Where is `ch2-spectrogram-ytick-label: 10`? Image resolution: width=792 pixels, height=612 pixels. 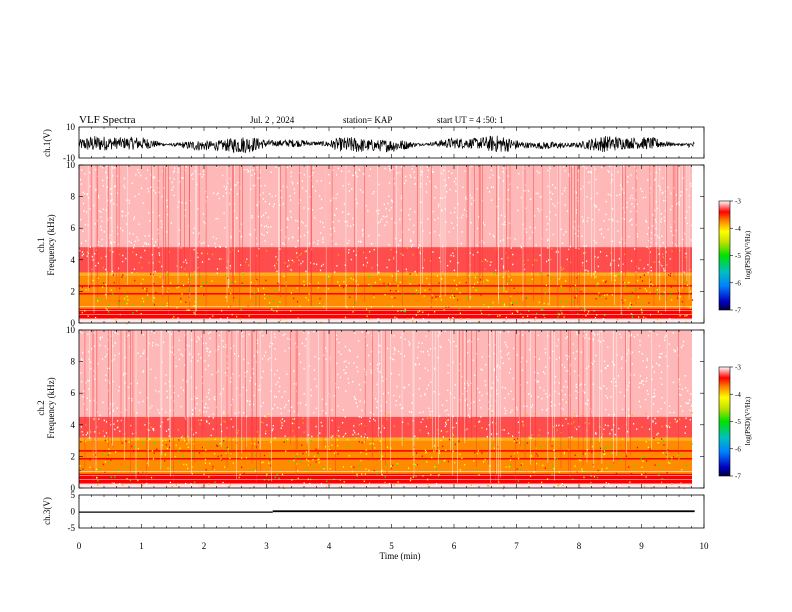 ch2-spectrogram-ytick-label: 10 is located at coordinates (71, 330).